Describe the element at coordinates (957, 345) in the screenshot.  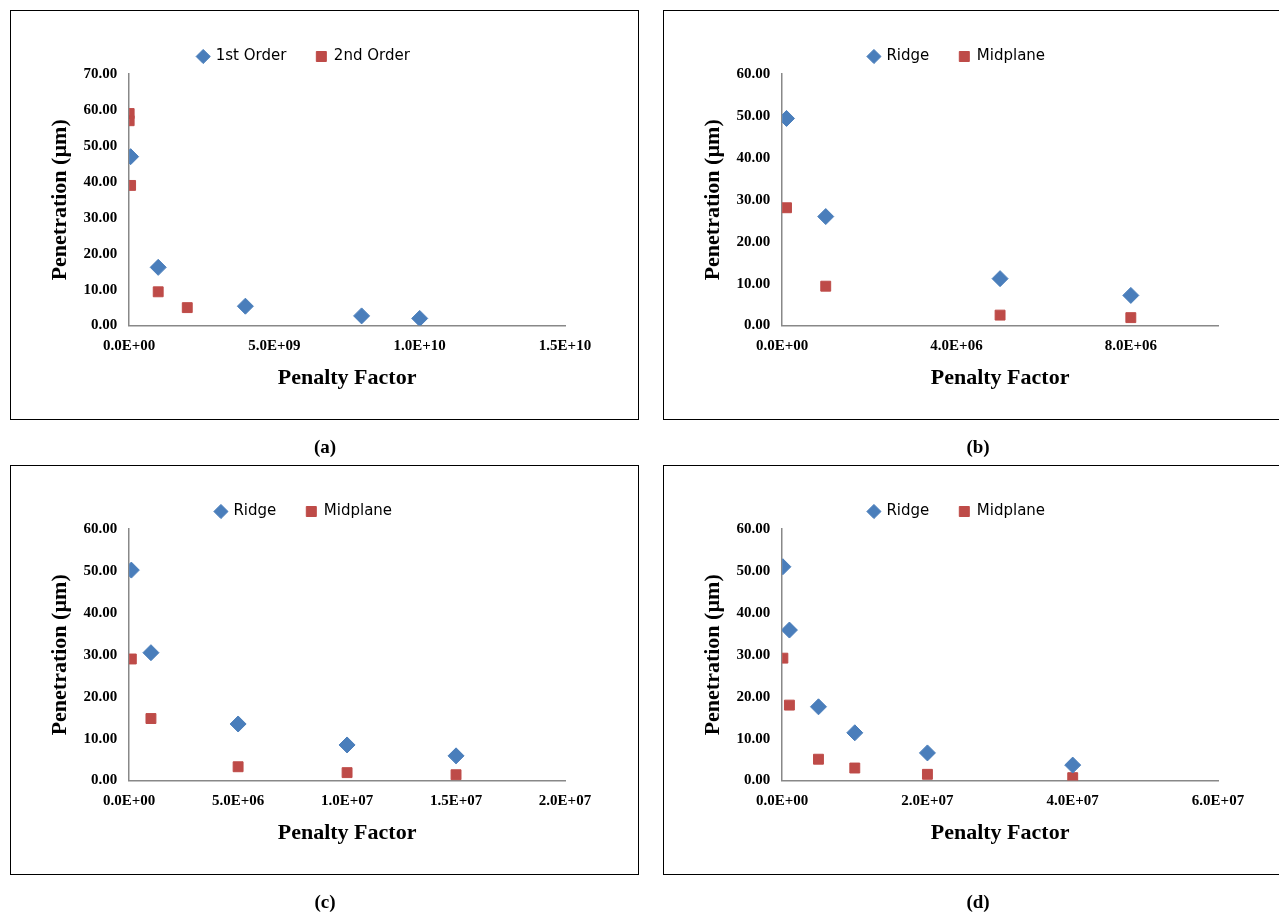
I see `x-tick-label: 4.0E+06` at that location.